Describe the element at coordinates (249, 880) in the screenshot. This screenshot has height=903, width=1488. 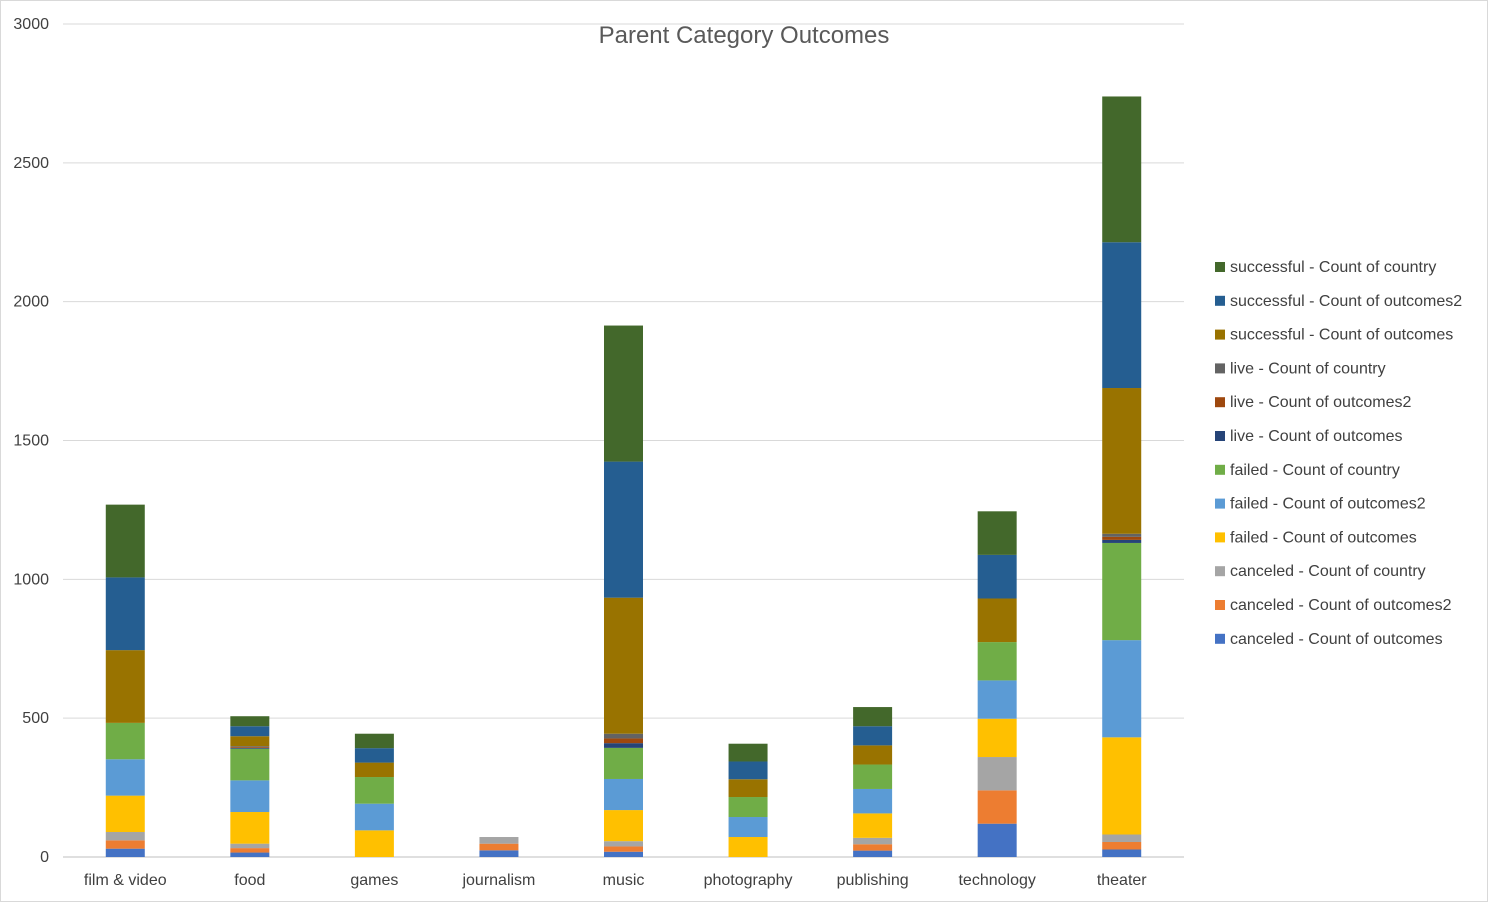
I see `x-tick-label: food` at that location.